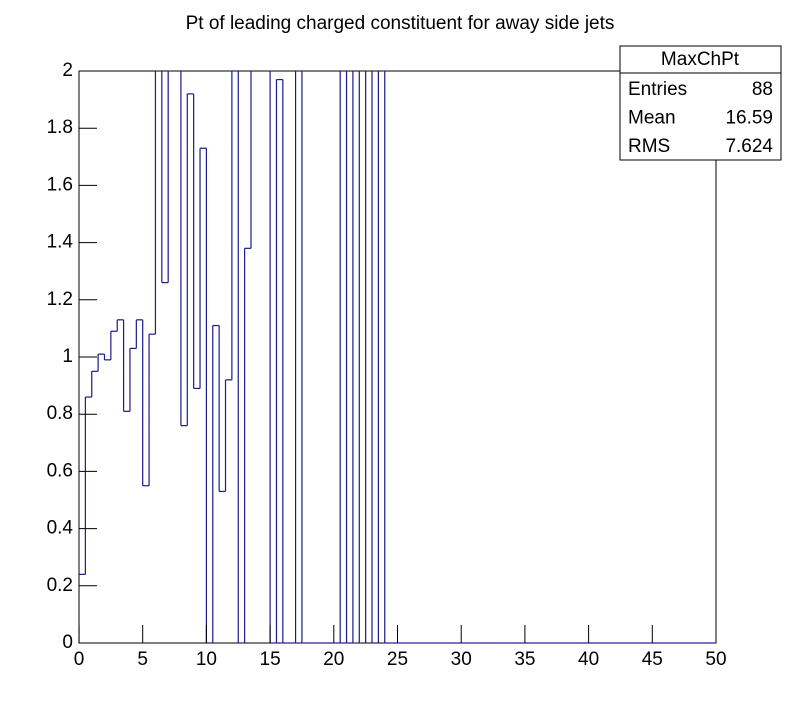 The image size is (796, 715). Describe the element at coordinates (657, 89) in the screenshot. I see `stats-label: Entries` at that location.